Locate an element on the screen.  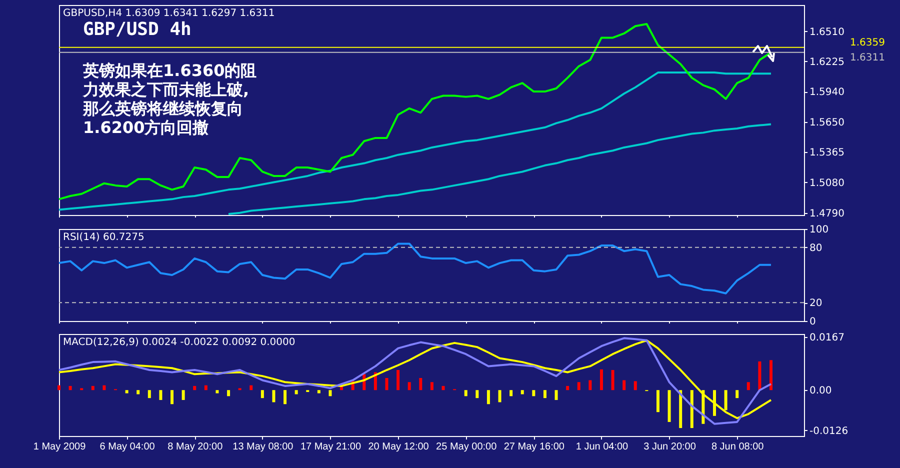
y-tick-label: 20 is located at coordinates (816, 304).